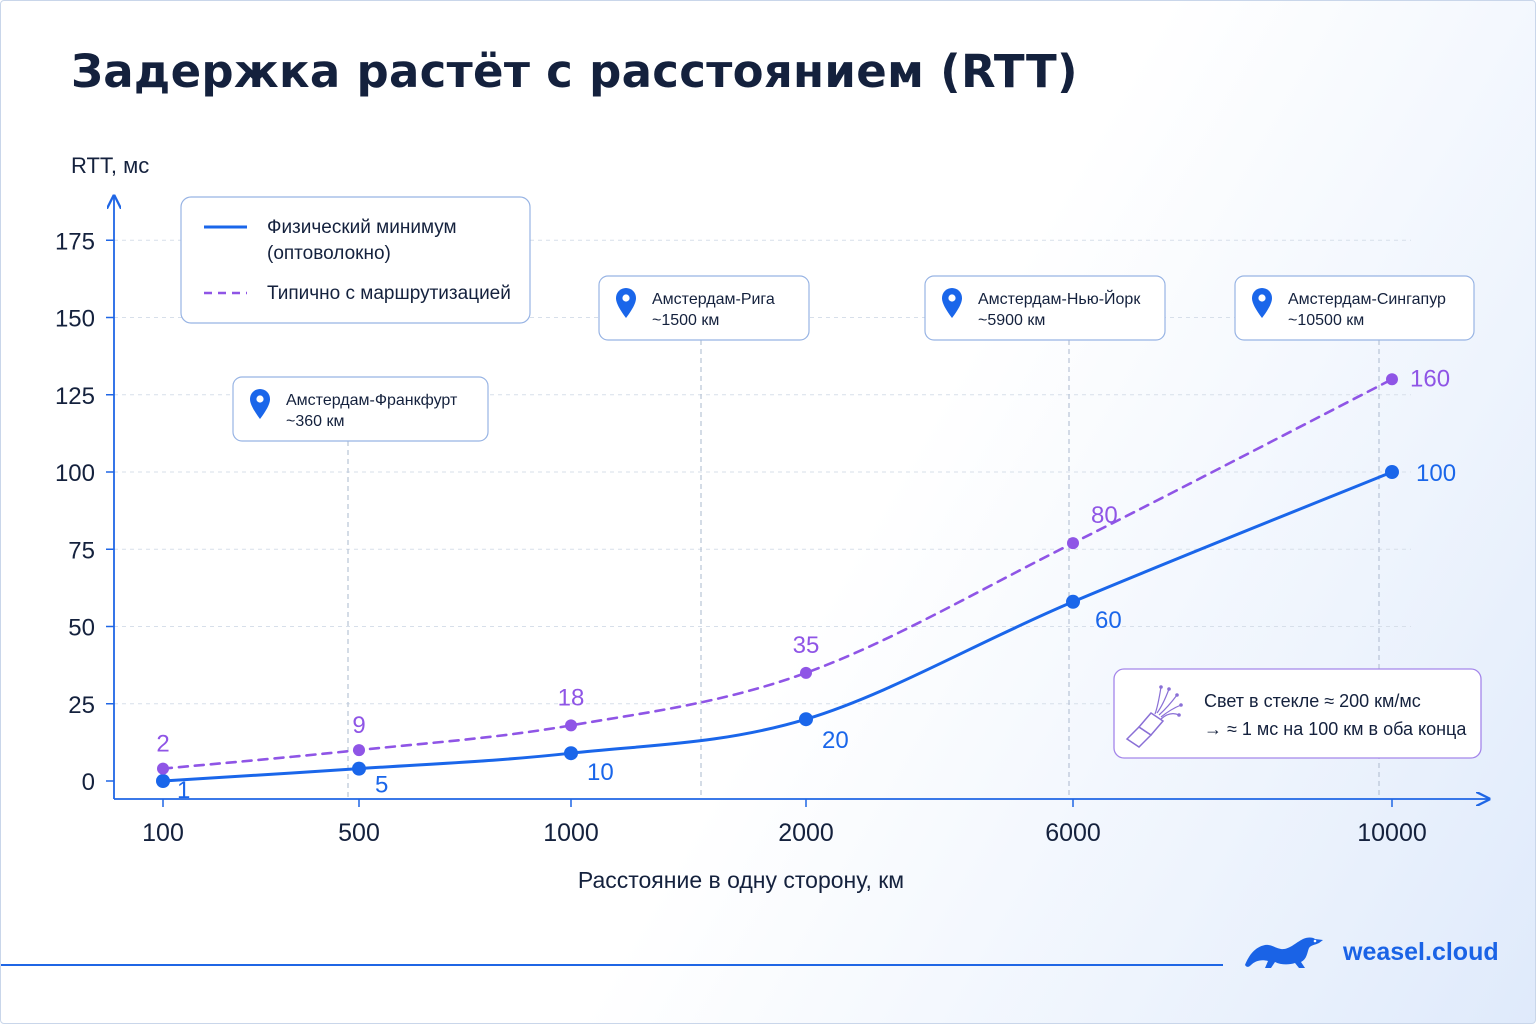 The width and height of the screenshot is (1536, 1024). I want to click on y-tick-label: 125, so click(75, 396).